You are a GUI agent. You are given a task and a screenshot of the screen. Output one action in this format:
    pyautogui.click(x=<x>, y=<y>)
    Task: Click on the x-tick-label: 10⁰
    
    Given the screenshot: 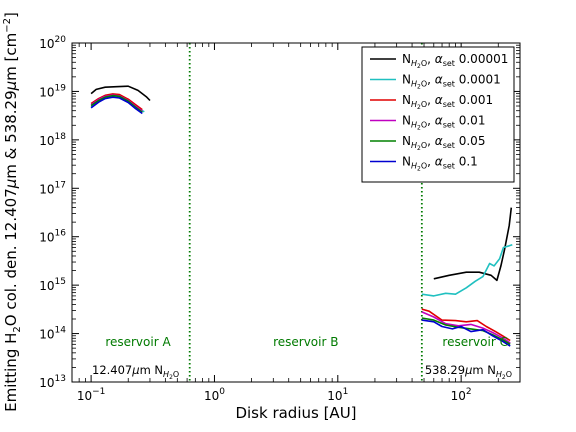 What is the action you would take?
    pyautogui.click(x=214, y=395)
    